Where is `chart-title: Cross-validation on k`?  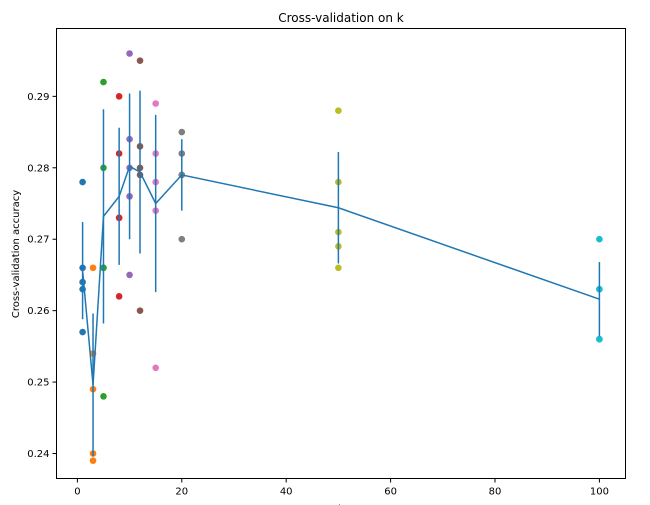
chart-title: Cross-validation on k is located at coordinates (341, 18).